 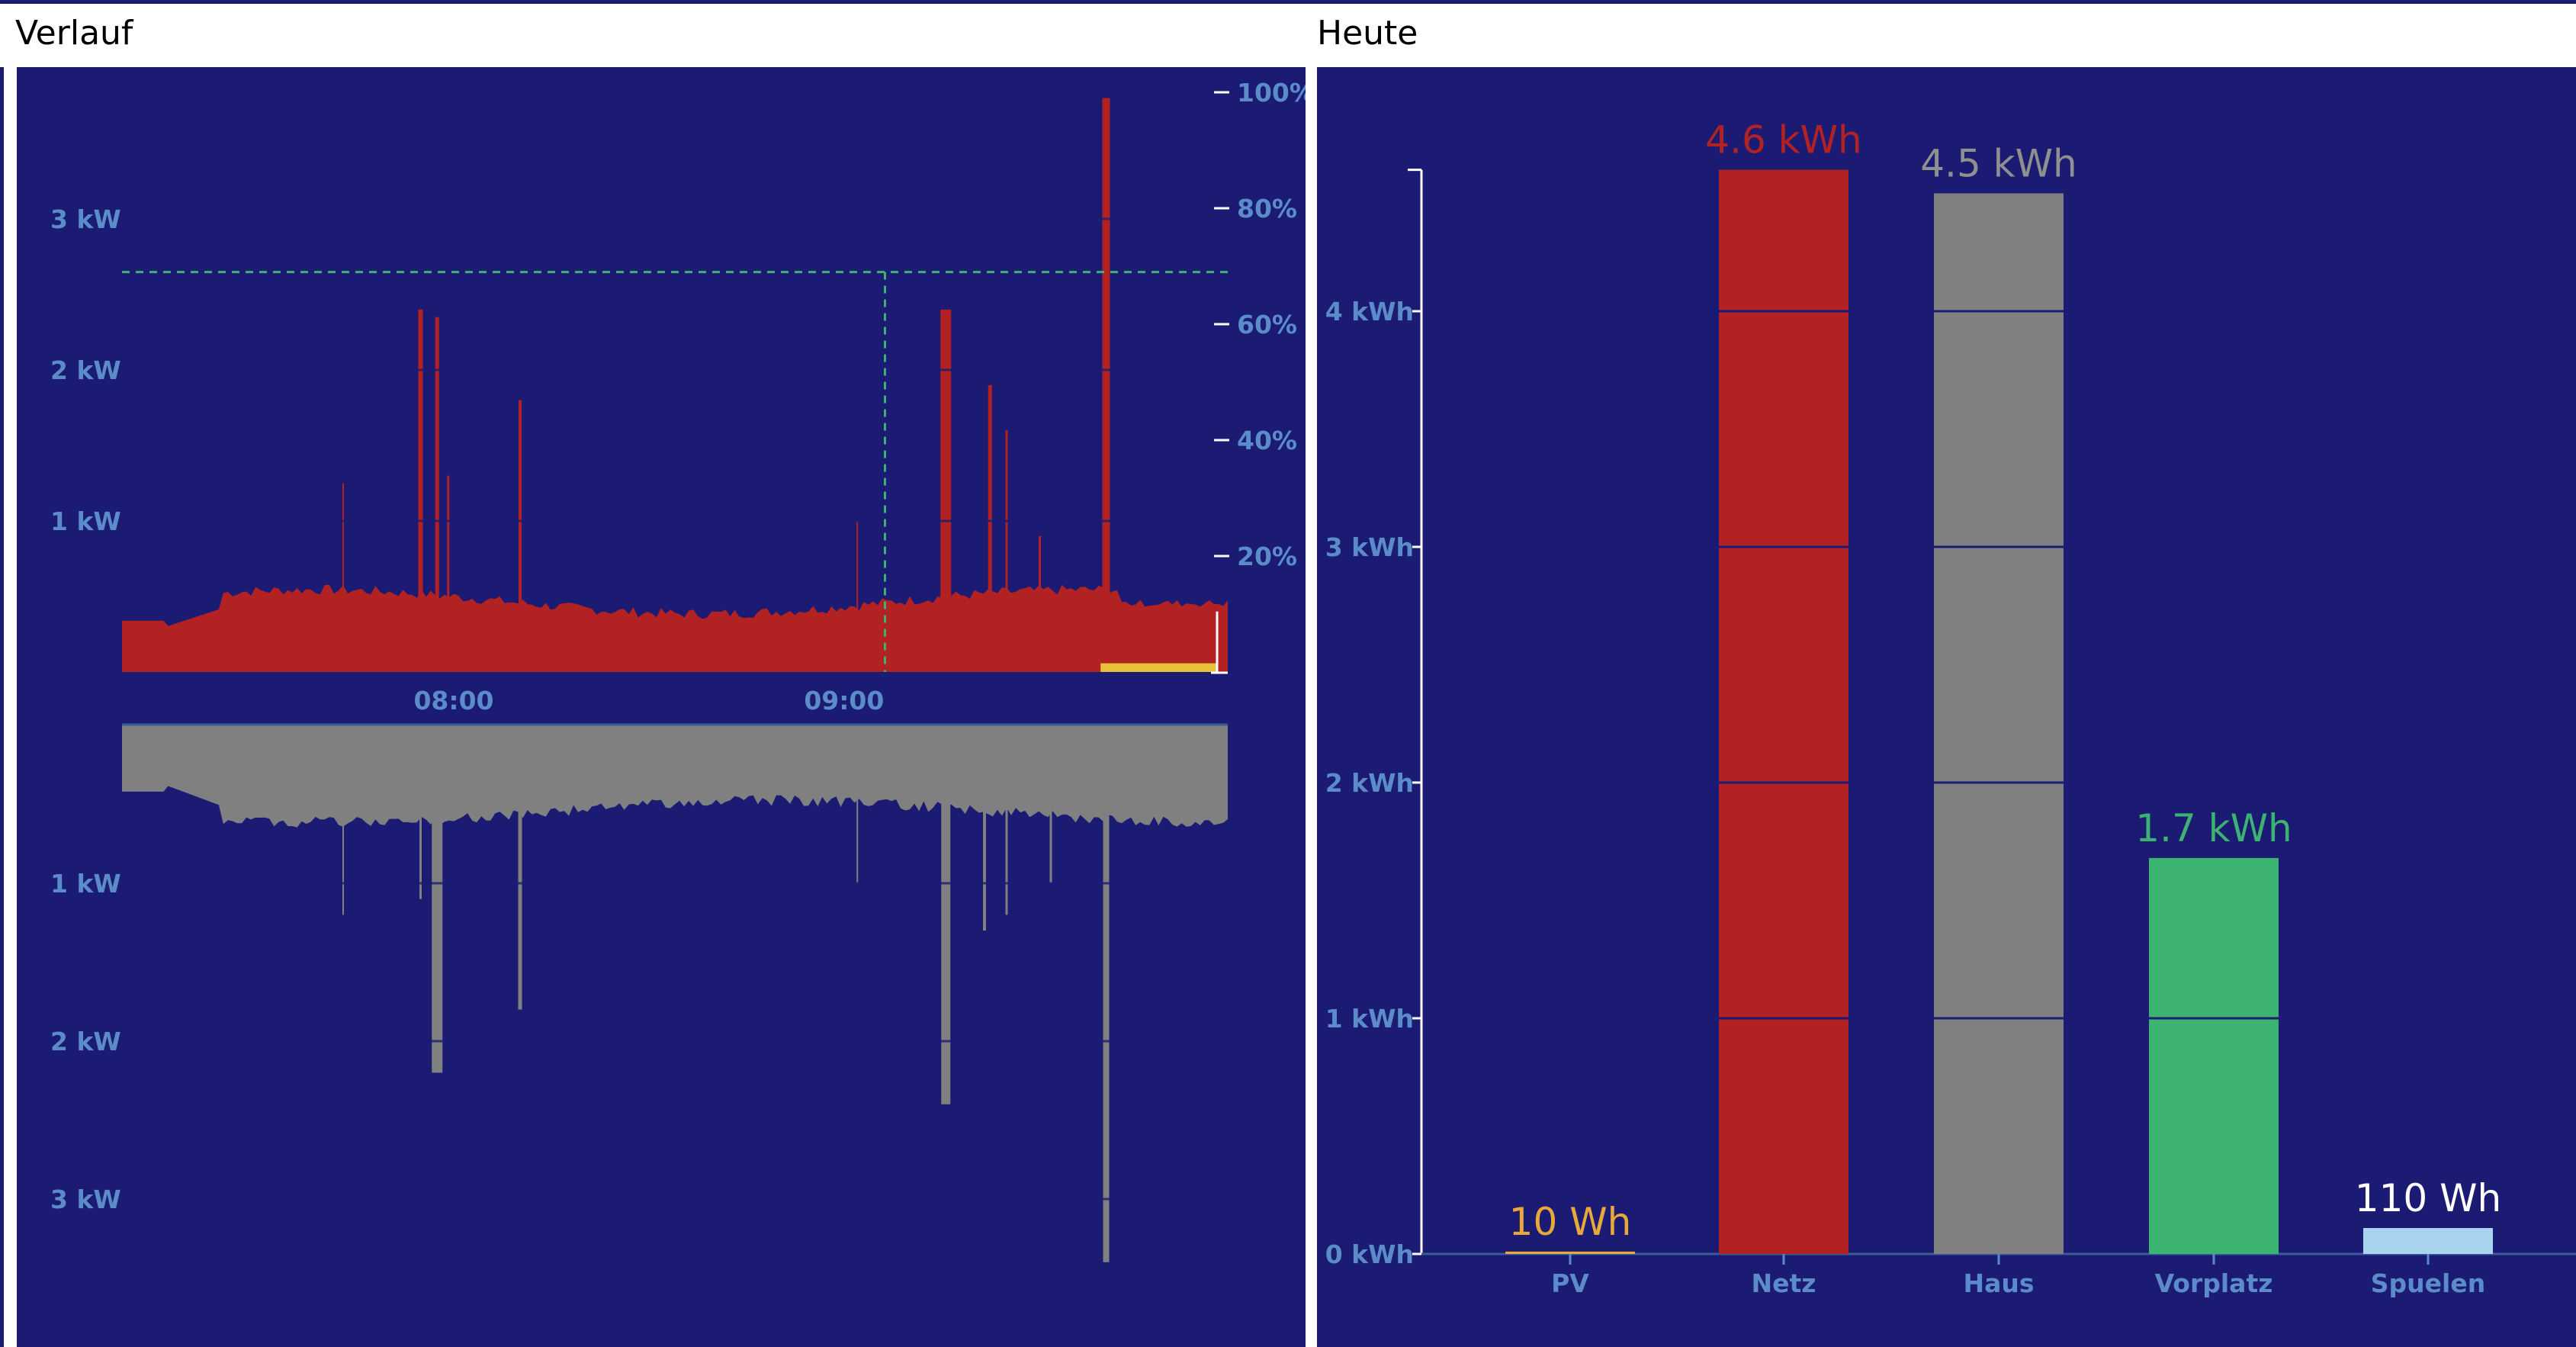 What do you see at coordinates (1784, 1283) in the screenshot?
I see `x-tick-label: Netz` at bounding box center [1784, 1283].